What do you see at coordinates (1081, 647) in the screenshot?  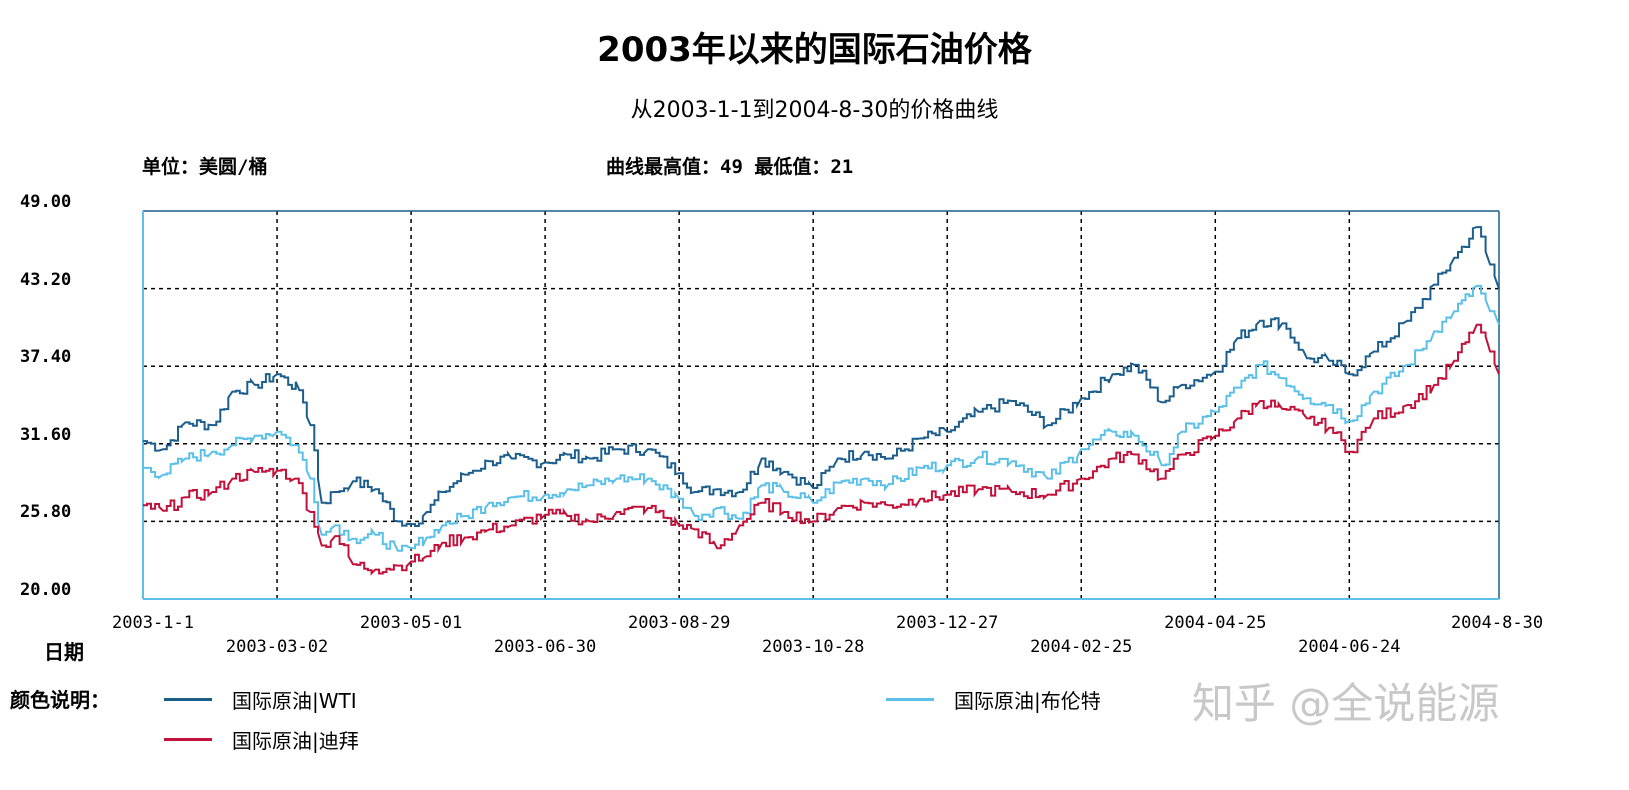 I see `x-tick-label: 2004-02-25` at bounding box center [1081, 647].